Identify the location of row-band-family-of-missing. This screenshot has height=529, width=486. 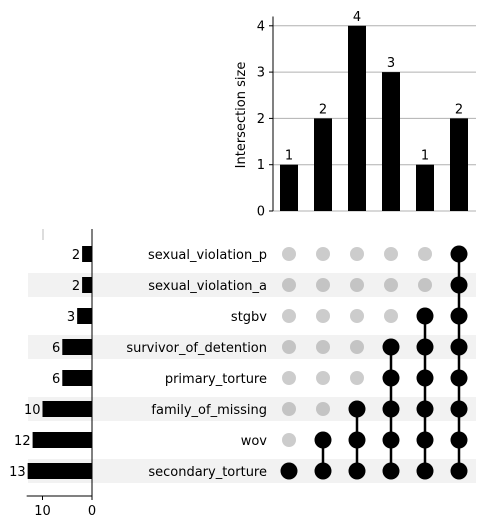
(252, 409).